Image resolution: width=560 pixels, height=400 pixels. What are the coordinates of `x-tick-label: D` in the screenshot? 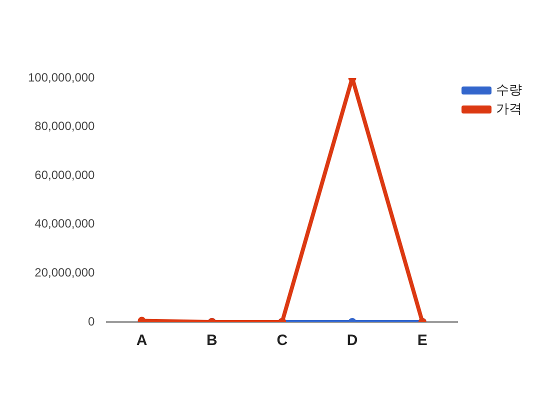 It's located at (352, 341).